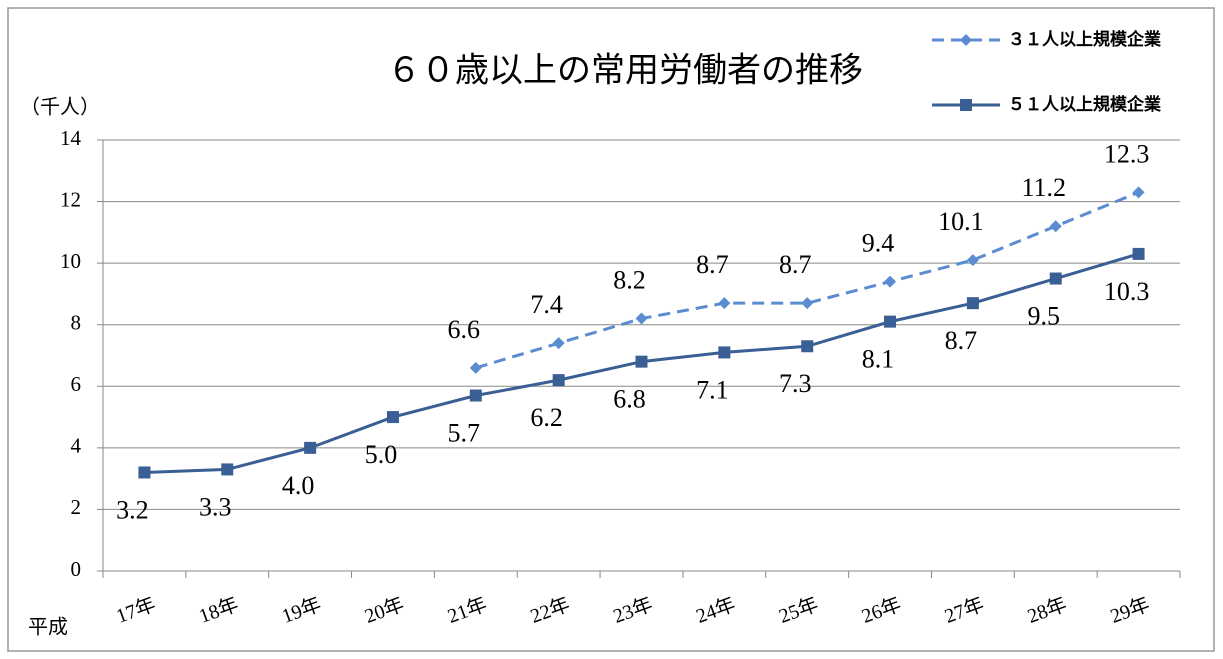 The height and width of the screenshot is (659, 1223). I want to click on data-label: 5.7, so click(464, 432).